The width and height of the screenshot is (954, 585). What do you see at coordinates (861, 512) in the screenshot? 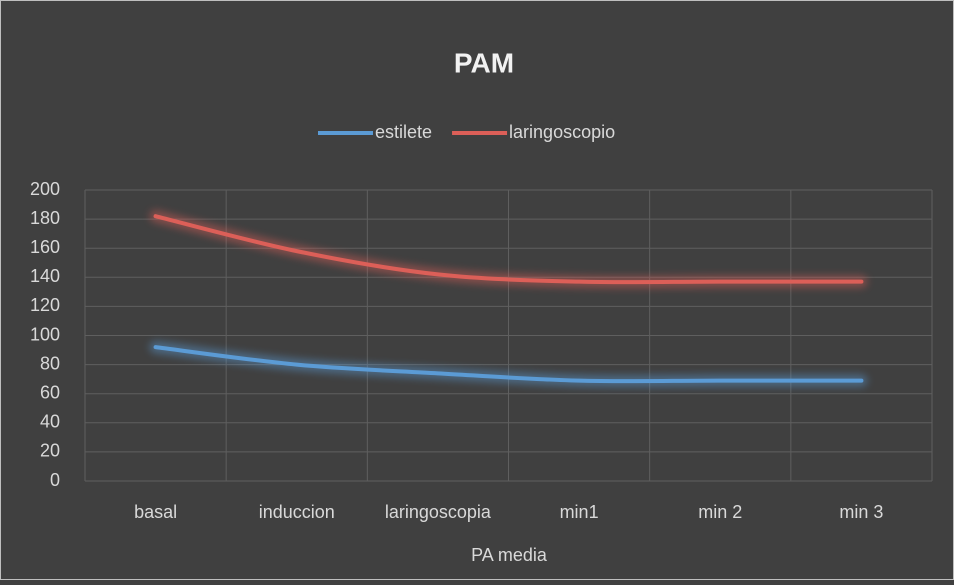
I see `x-tick-label: min 3` at bounding box center [861, 512].